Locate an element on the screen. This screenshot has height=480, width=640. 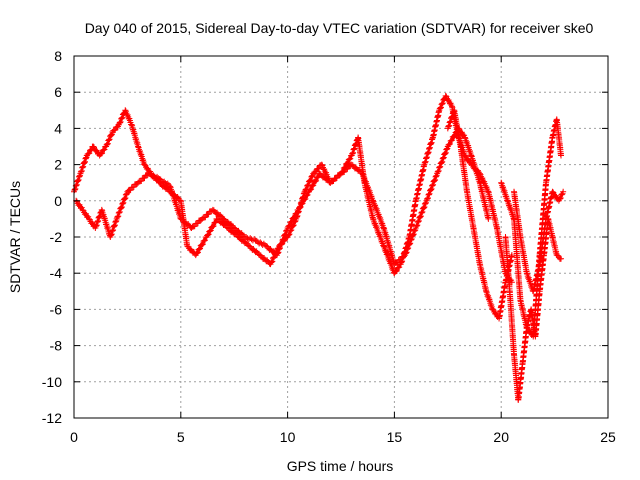
y-tick-label: 2 is located at coordinates (58, 165).